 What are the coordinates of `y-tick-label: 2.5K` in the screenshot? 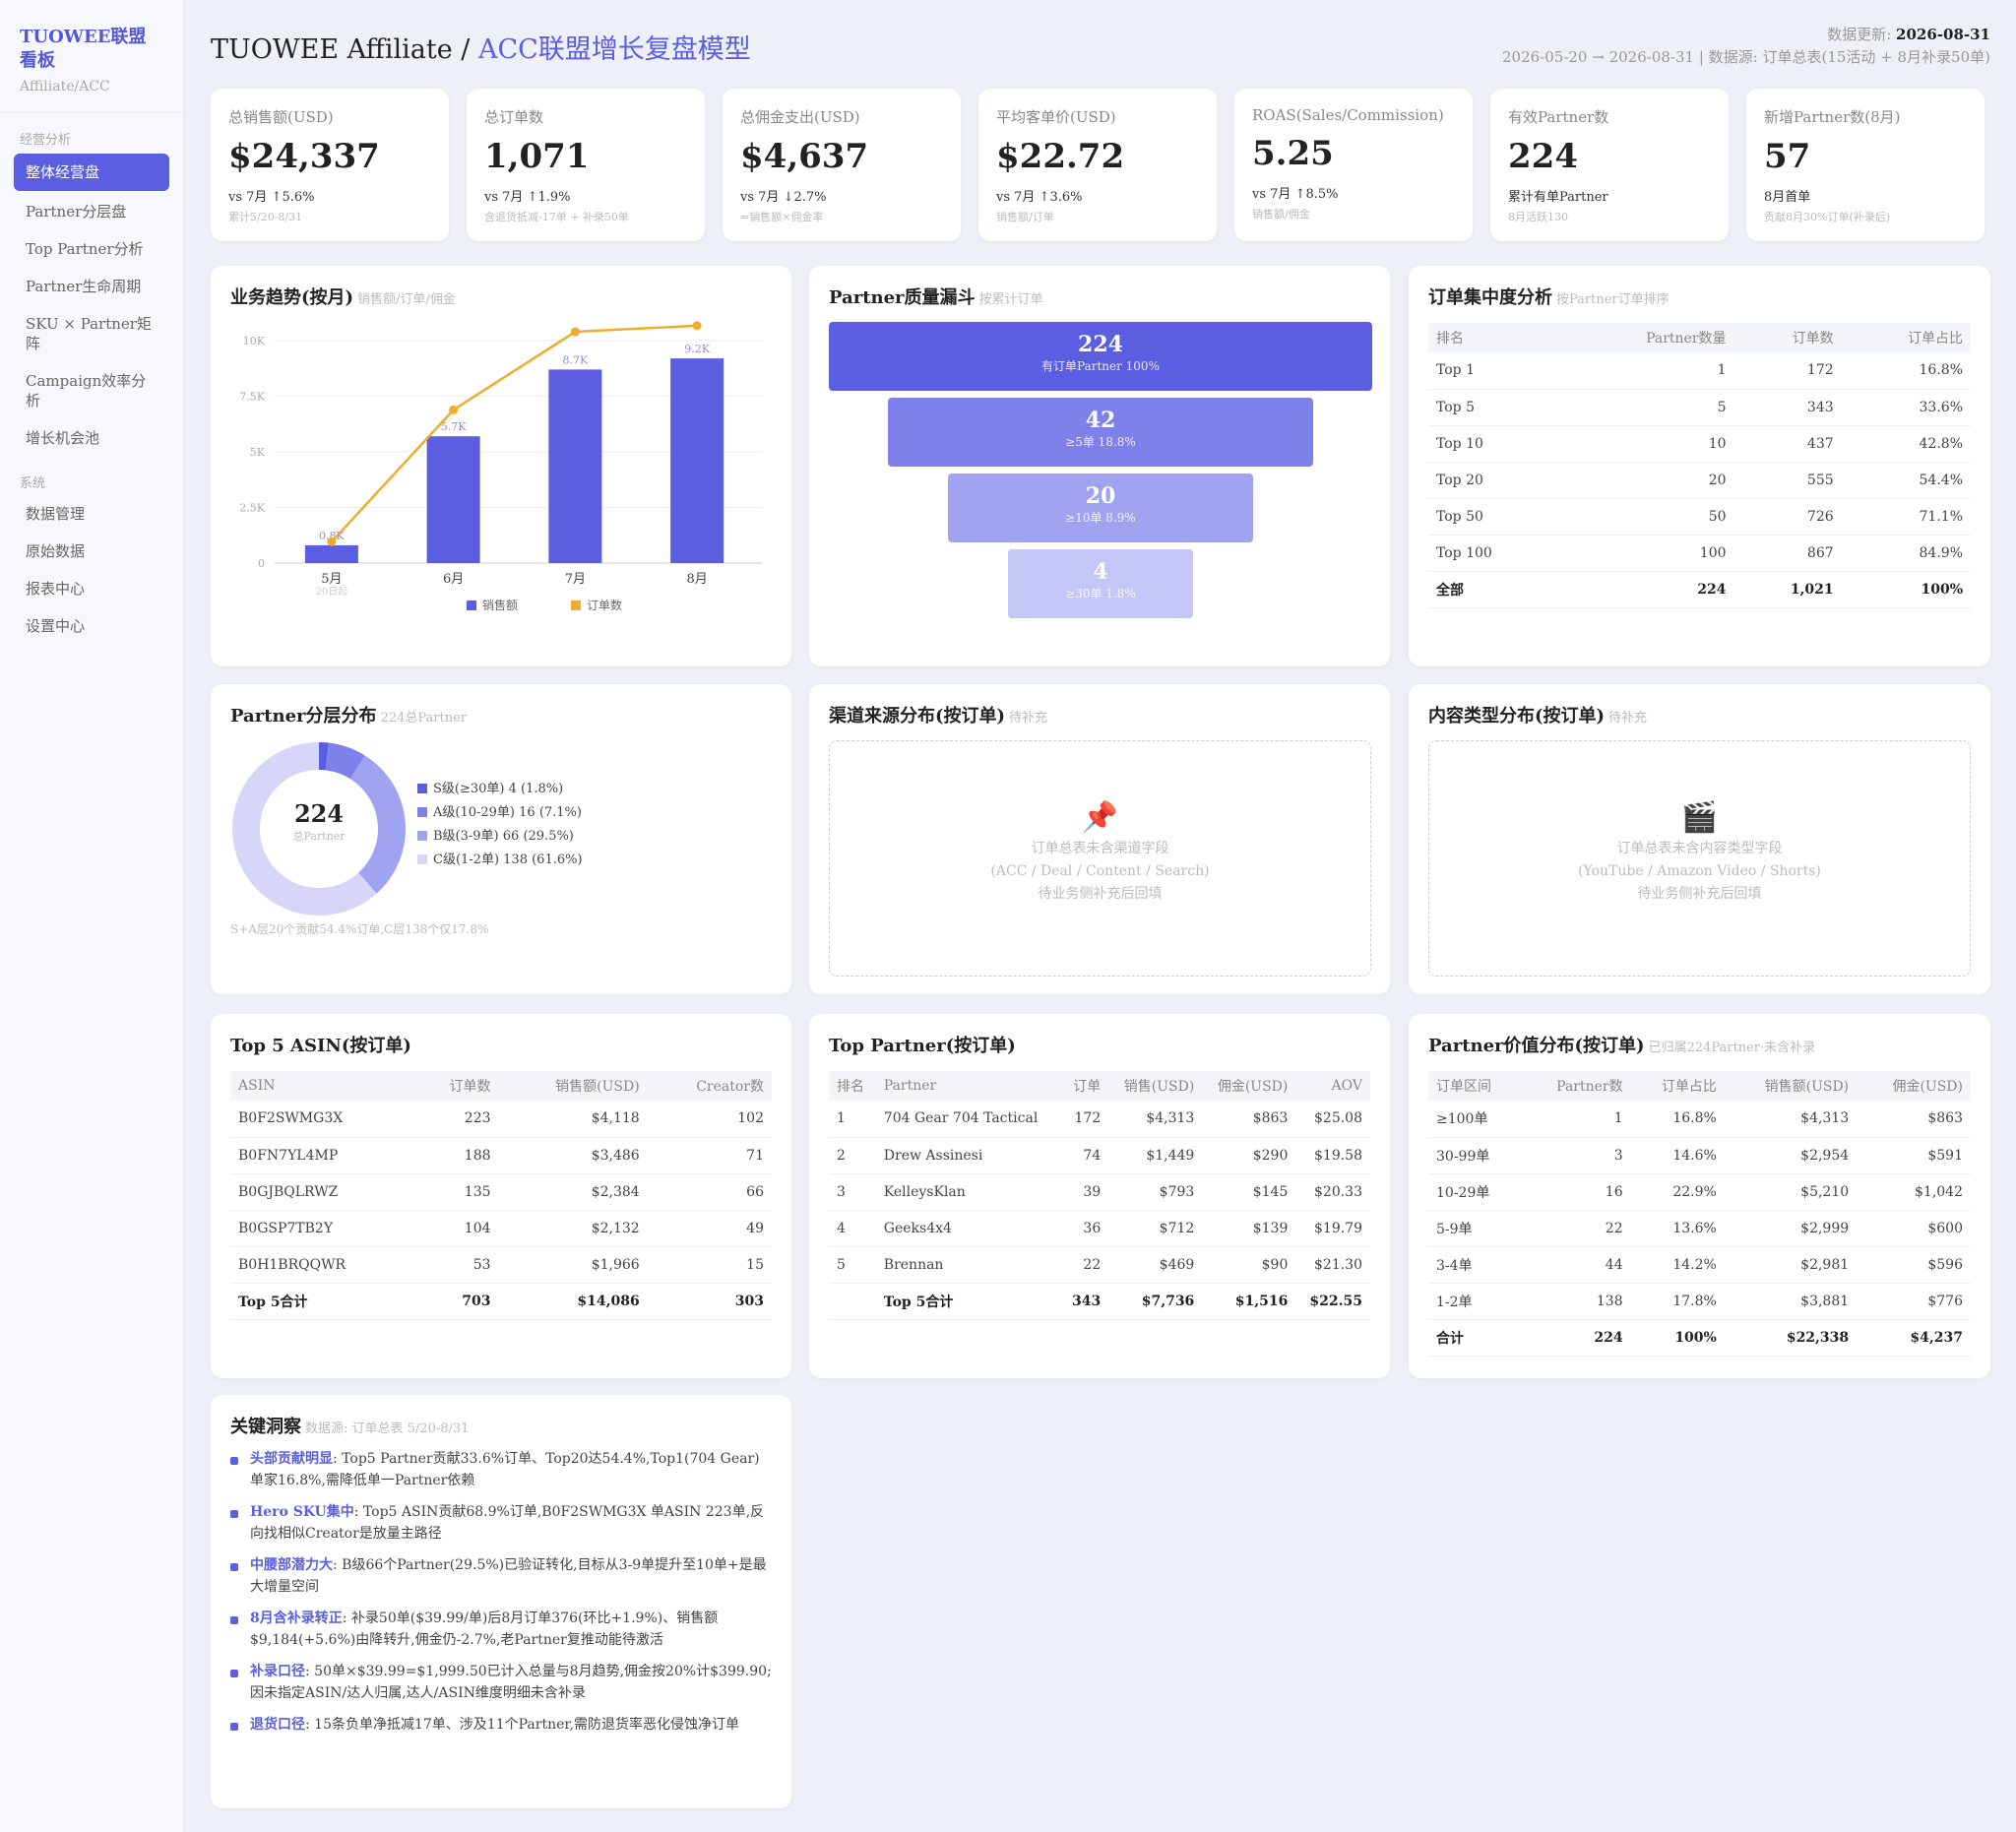 It's located at (252, 509).